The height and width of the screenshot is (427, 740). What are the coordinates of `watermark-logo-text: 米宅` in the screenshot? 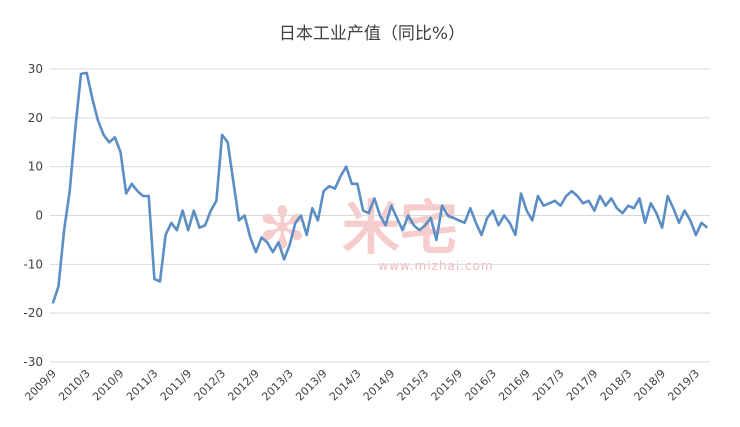 It's located at (400, 228).